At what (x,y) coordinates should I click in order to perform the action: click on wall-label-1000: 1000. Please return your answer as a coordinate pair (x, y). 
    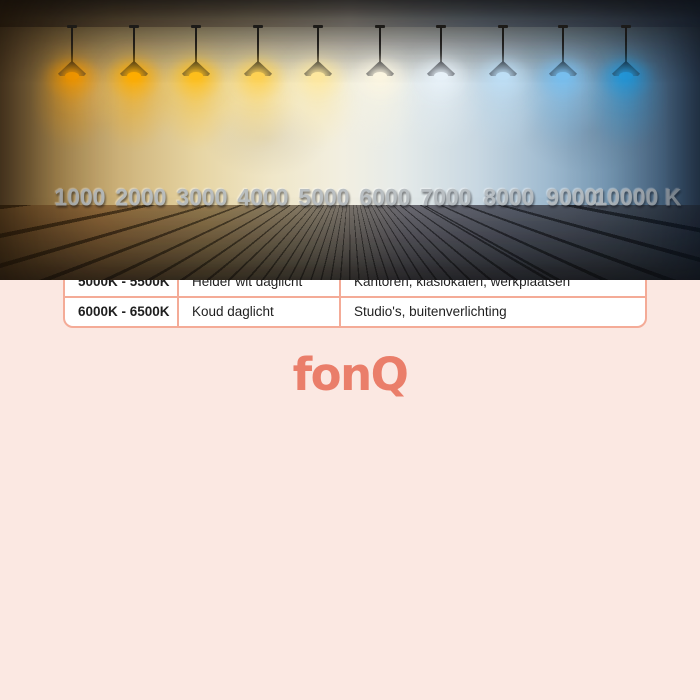
    Looking at the image, I should click on (80, 197).